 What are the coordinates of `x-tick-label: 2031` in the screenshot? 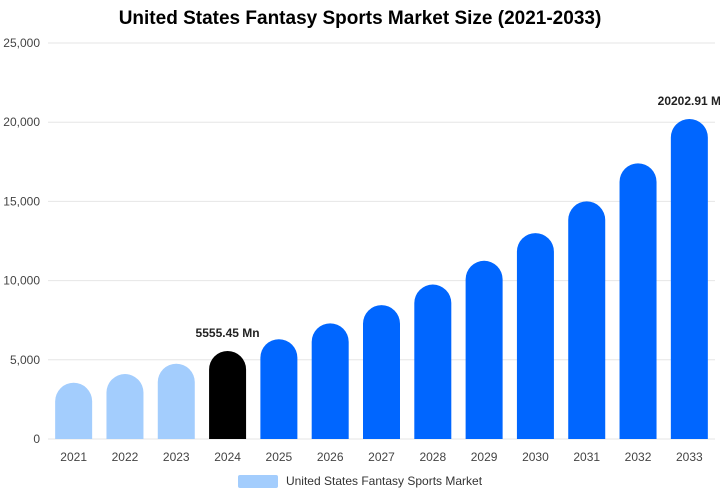 It's located at (586, 457).